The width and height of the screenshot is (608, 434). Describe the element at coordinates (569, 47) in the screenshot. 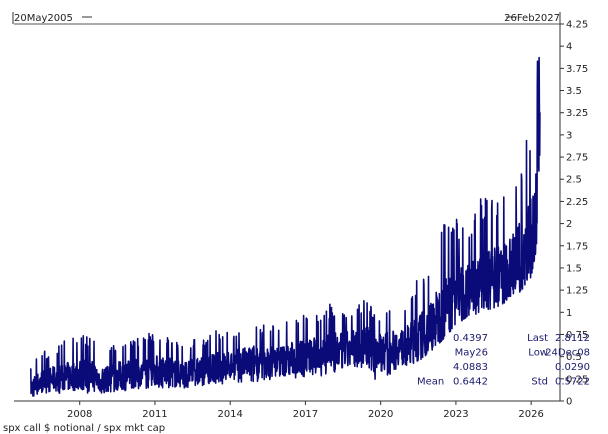

I see `y-tick-label: 4` at that location.